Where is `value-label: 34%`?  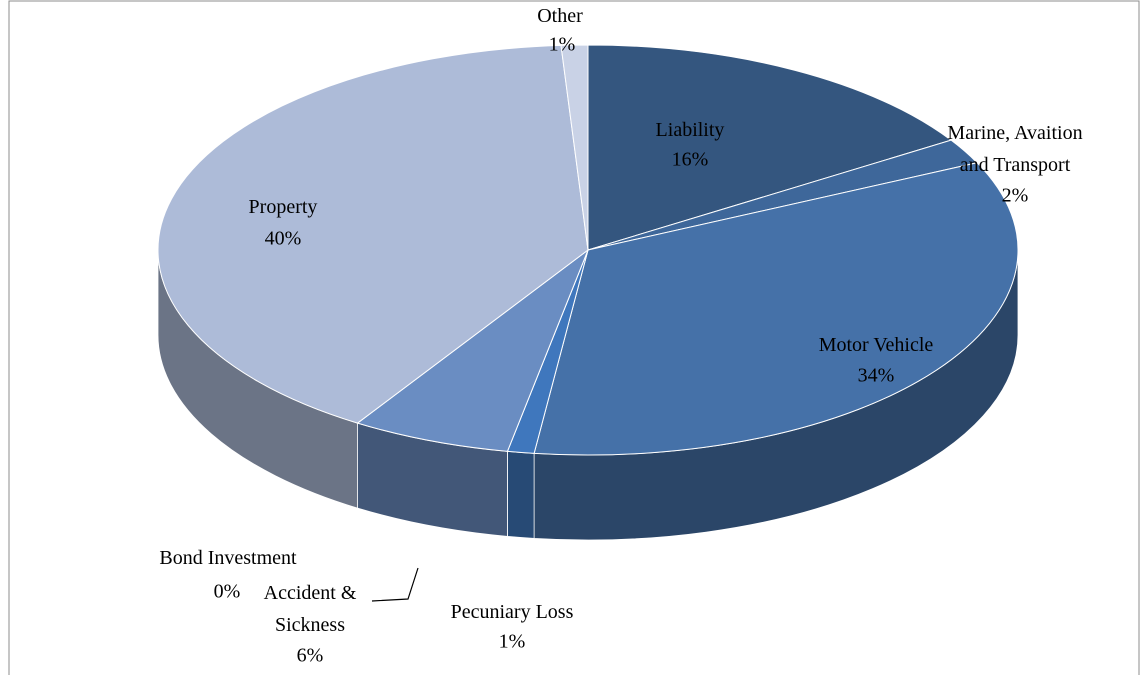 value-label: 34% is located at coordinates (876, 376).